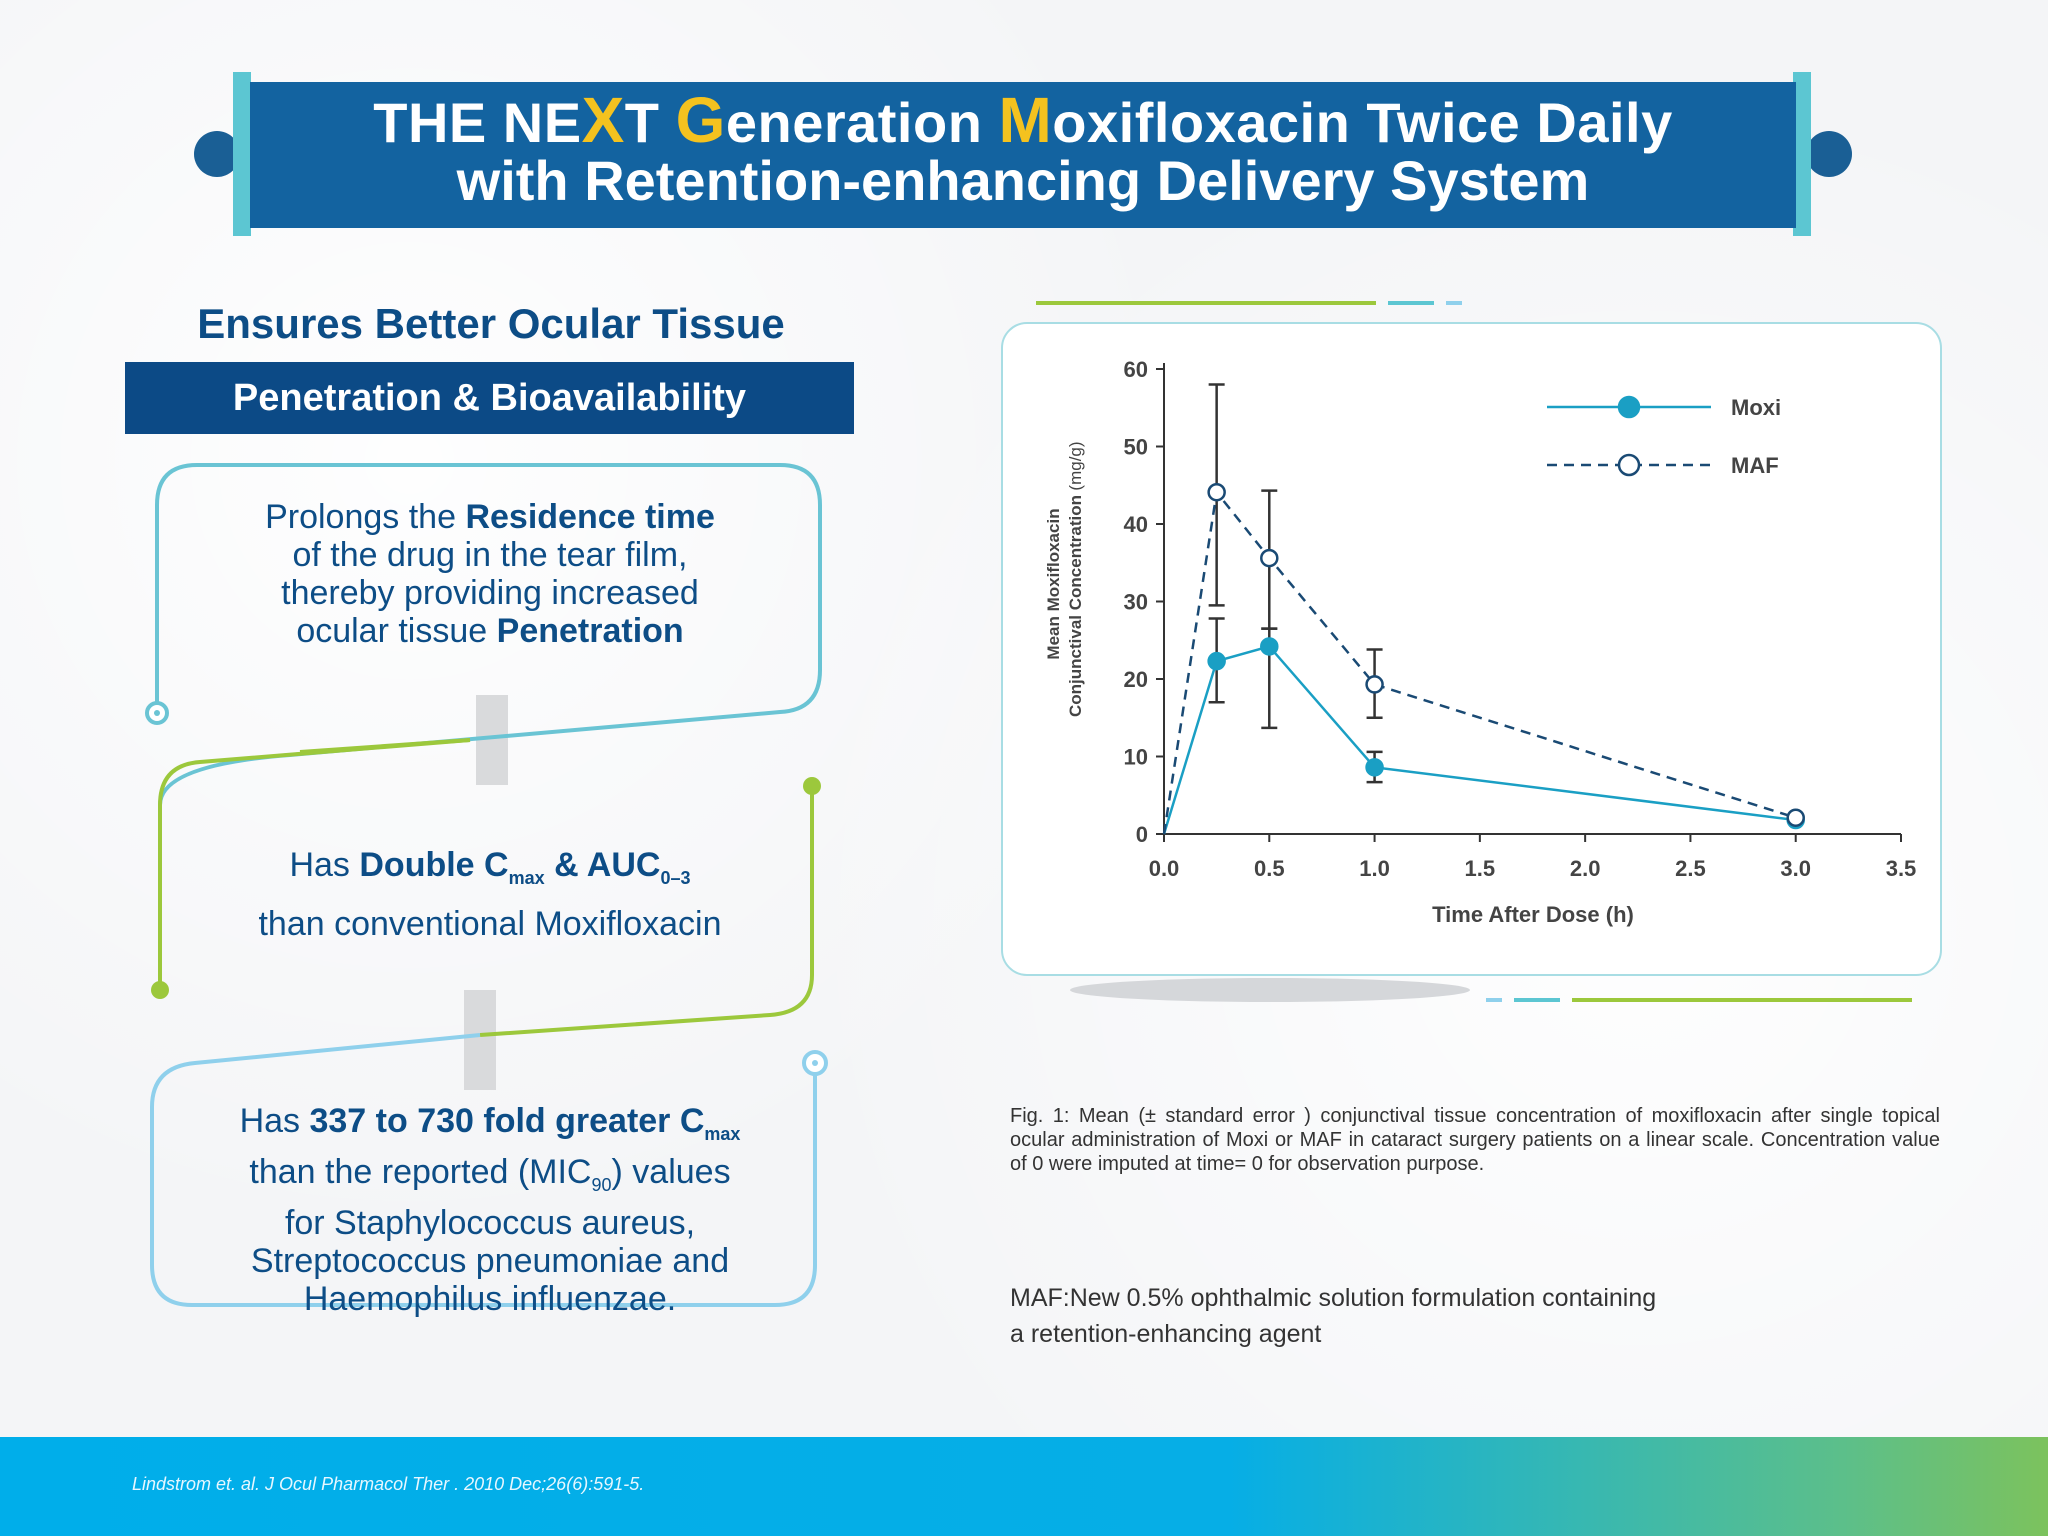  I want to click on bullet-text: of the drug in the tear film,, so click(490, 555).